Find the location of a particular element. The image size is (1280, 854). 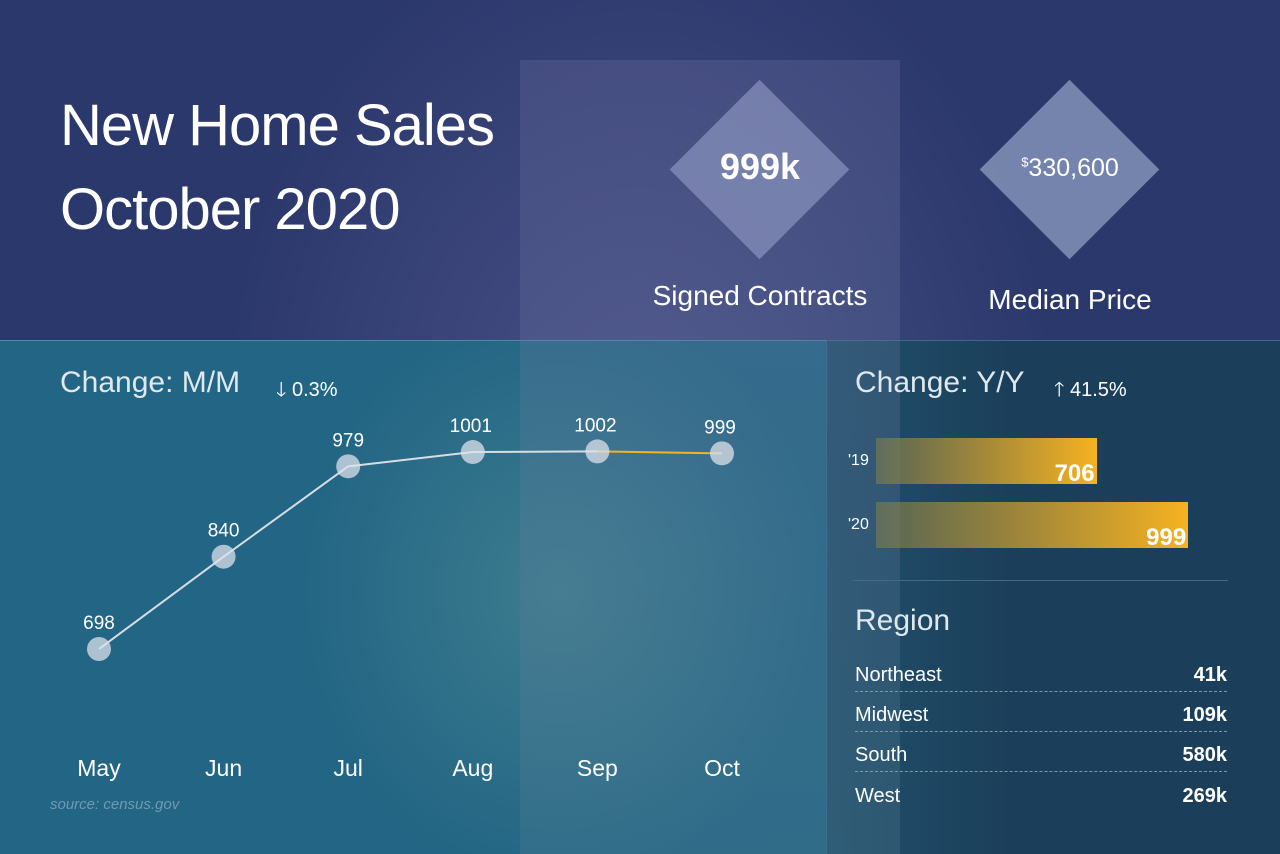

region-value: 580k is located at coordinates (1205, 755).